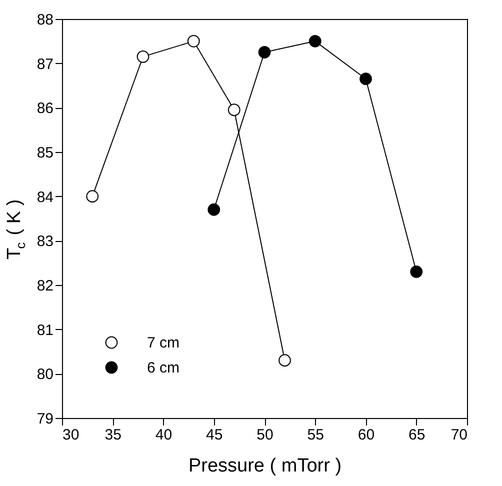 This screenshot has height=486, width=502. What do you see at coordinates (163, 435) in the screenshot?
I see `x-tick-label: 40` at bounding box center [163, 435].